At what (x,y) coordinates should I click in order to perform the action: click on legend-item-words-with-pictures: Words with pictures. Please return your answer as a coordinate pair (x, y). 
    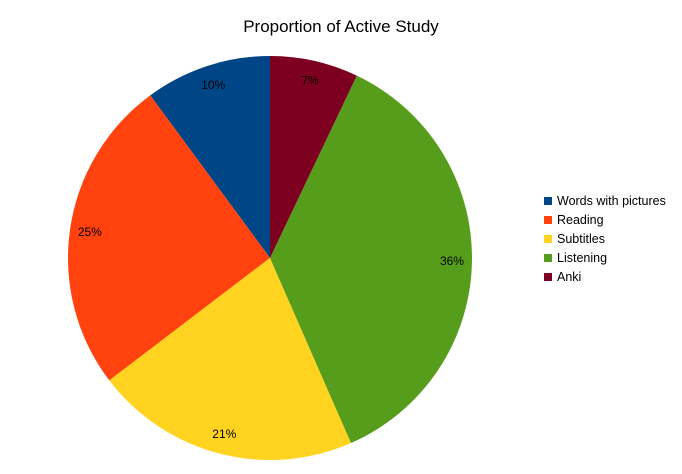
    Looking at the image, I should click on (605, 200).